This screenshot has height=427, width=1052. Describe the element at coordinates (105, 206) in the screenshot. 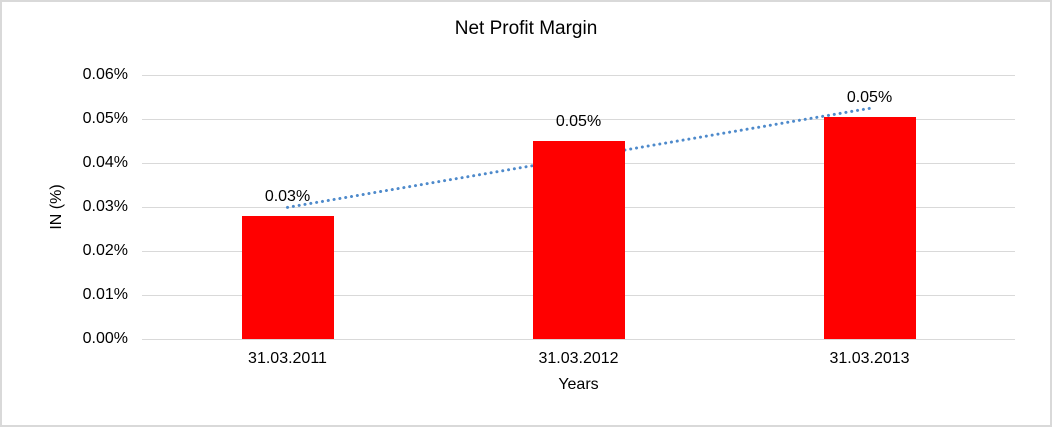

I see `y-axis-tick-label: 0.03%` at that location.